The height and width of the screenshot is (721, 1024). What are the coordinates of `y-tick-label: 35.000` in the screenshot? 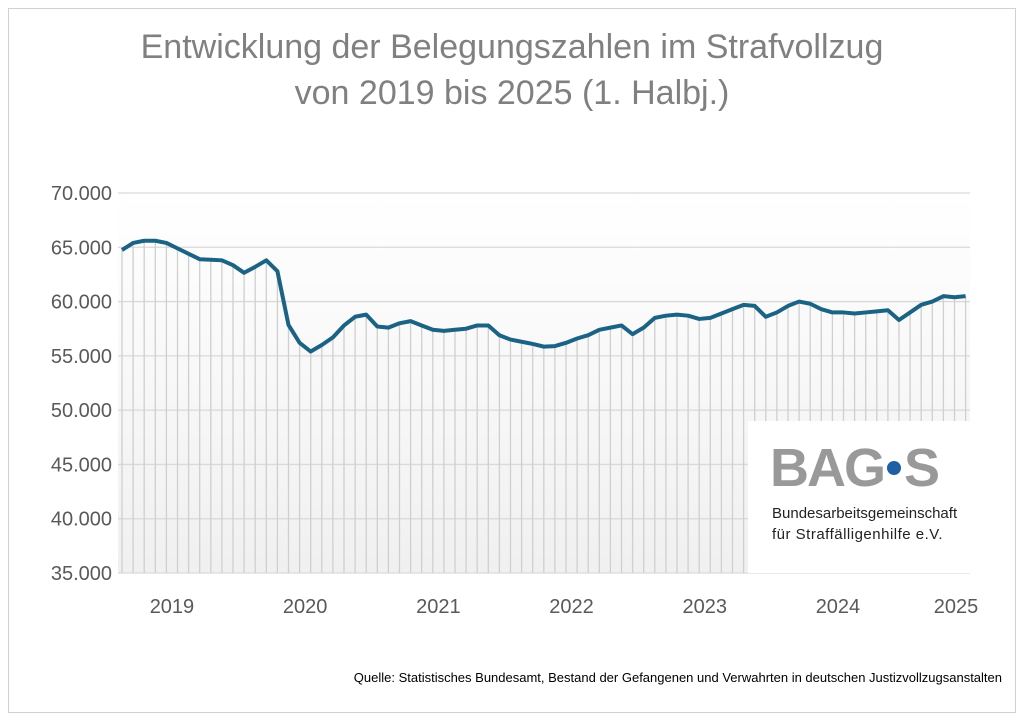 It's located at (81, 574).